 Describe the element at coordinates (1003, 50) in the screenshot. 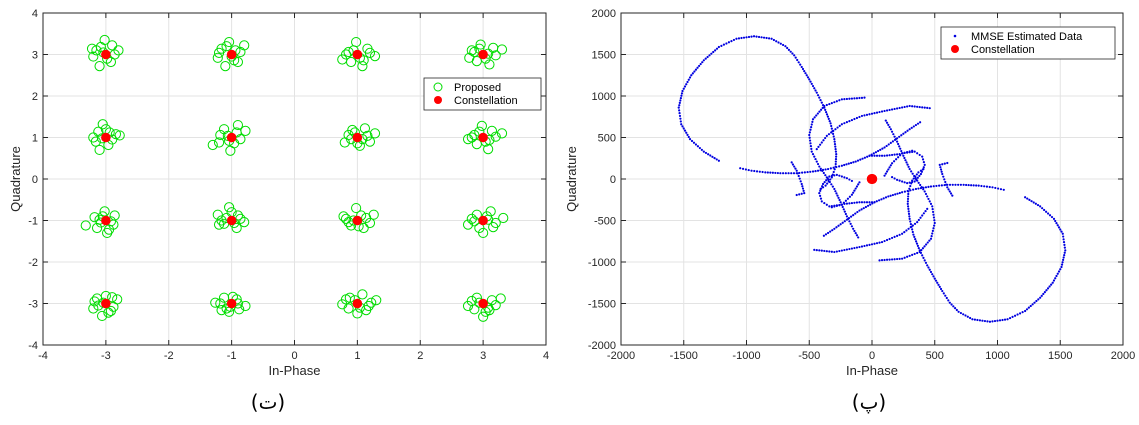

I see `legend-label: Constellation` at that location.